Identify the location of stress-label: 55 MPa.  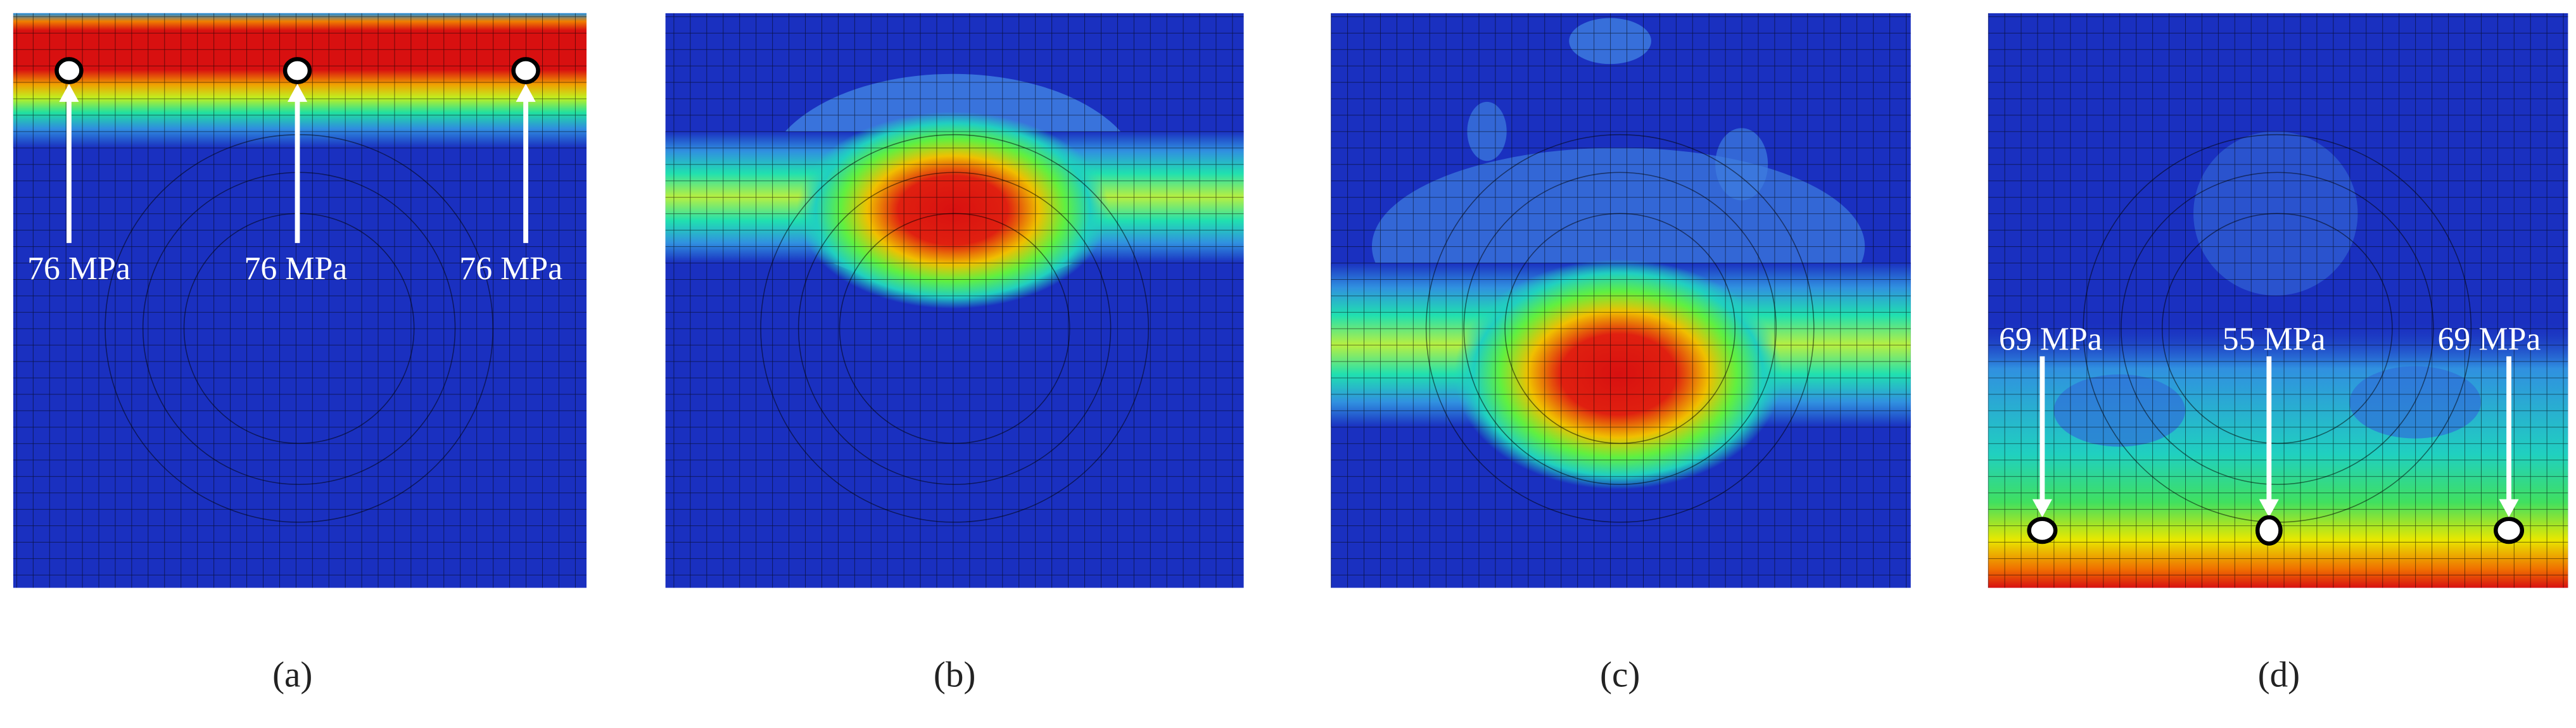
(2274, 340).